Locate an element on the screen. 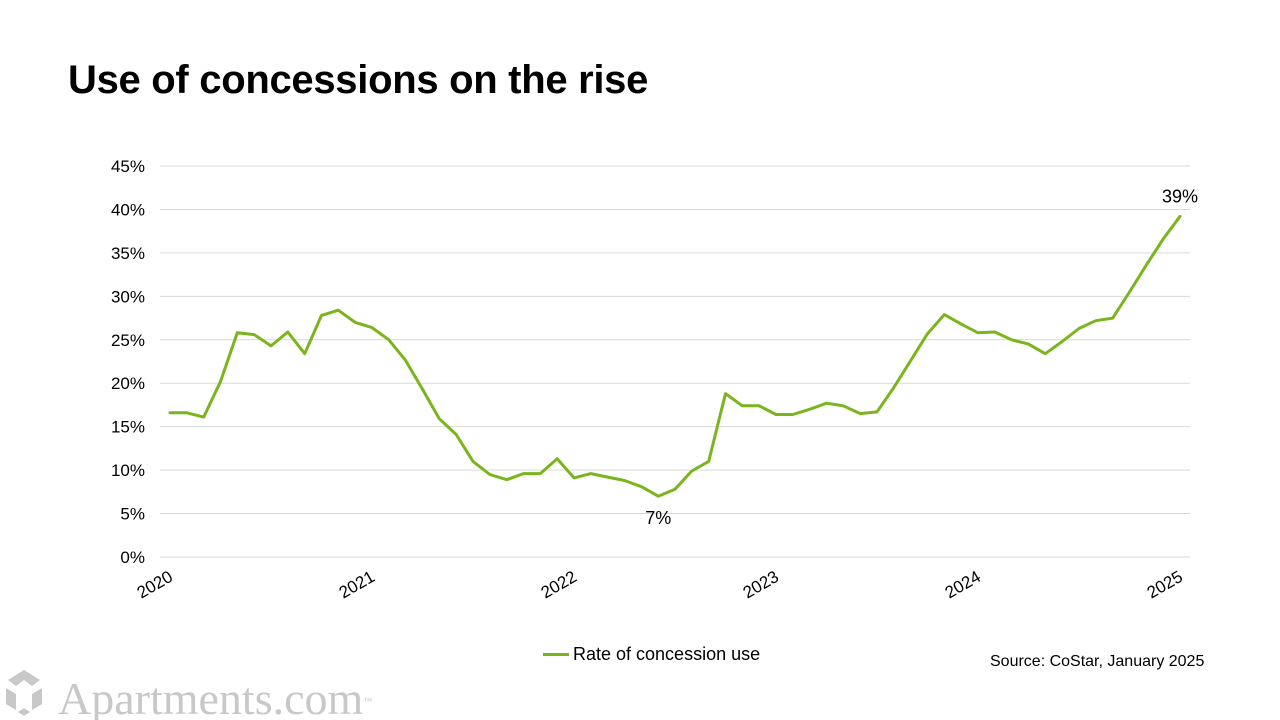 The height and width of the screenshot is (720, 1280). chart-title: Use of concessions on the rise is located at coordinates (358, 80).